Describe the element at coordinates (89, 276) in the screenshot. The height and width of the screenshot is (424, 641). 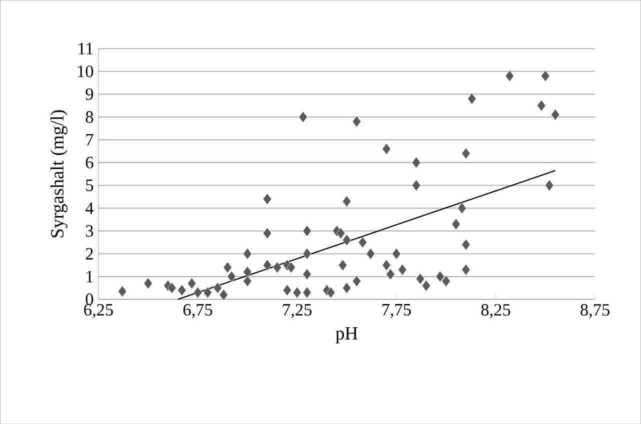
I see `y-tick-label: 1` at that location.